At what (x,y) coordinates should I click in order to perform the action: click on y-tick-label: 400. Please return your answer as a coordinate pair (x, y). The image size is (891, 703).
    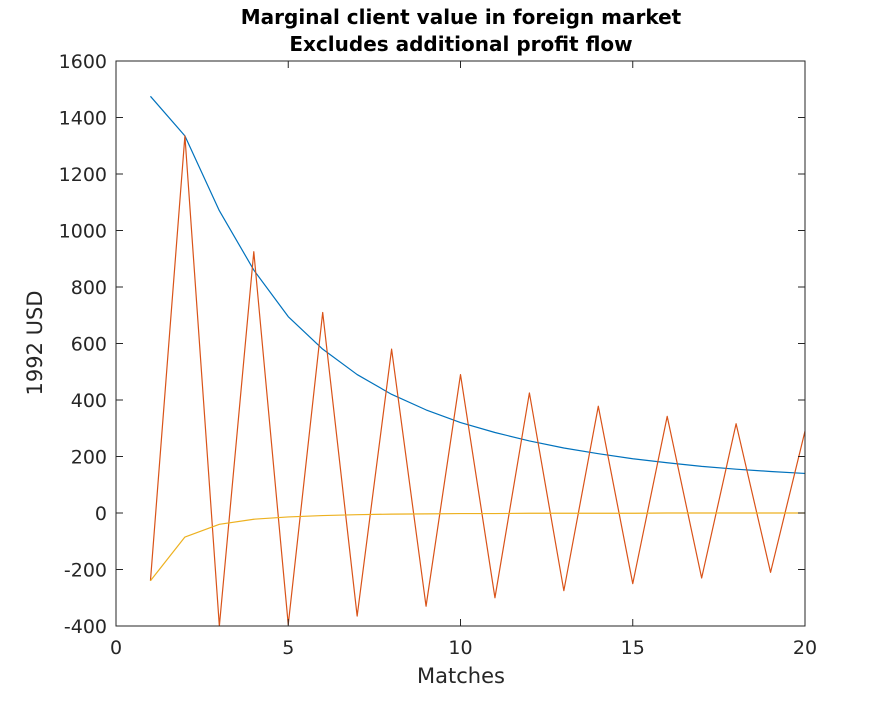
    Looking at the image, I should click on (89, 401).